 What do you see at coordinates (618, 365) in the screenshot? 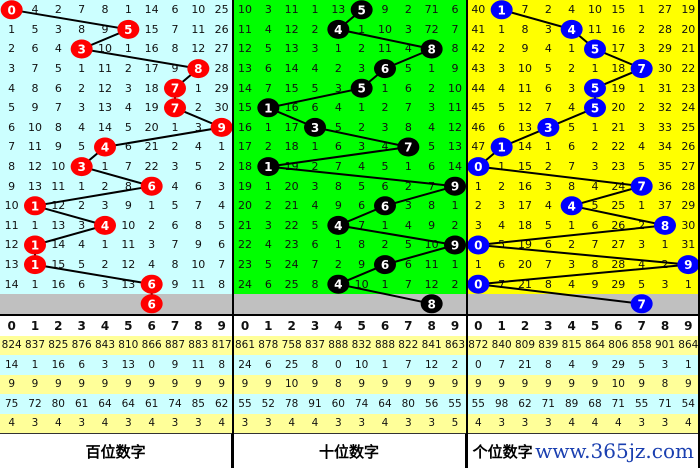
I see `stat-cell: 29` at bounding box center [618, 365].